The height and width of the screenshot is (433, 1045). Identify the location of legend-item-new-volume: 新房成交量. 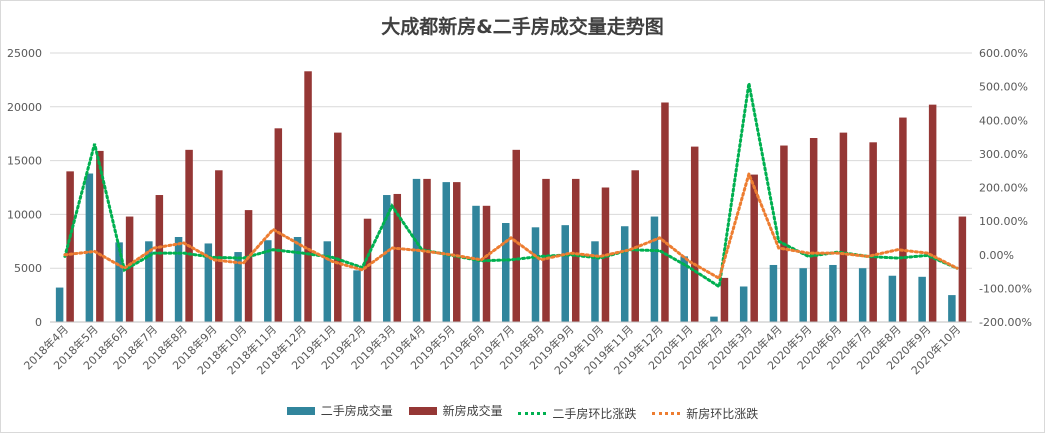
(455, 410).